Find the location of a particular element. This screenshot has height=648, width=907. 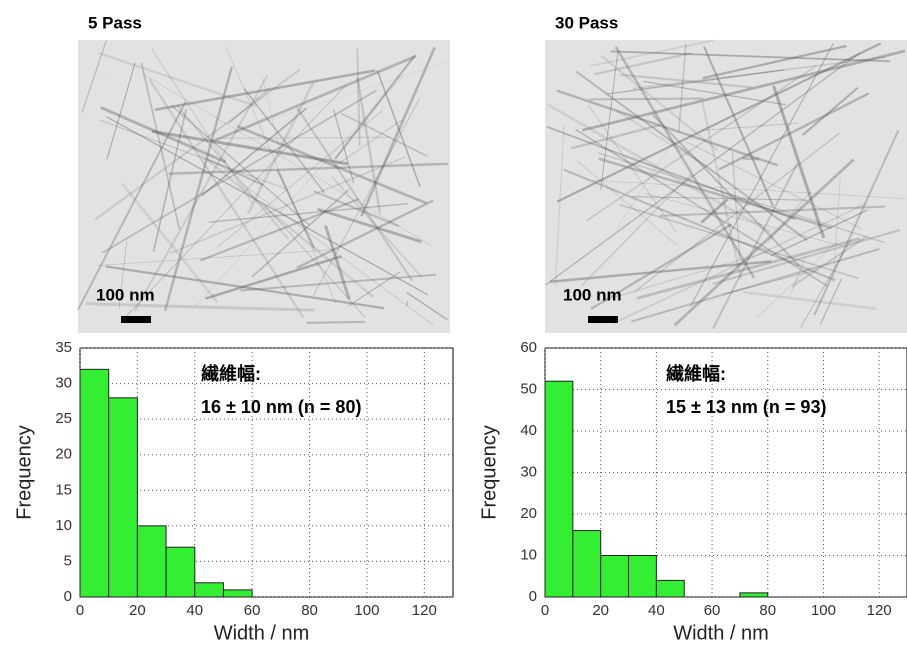

y-axis-label: Frequency is located at coordinates (489, 472).